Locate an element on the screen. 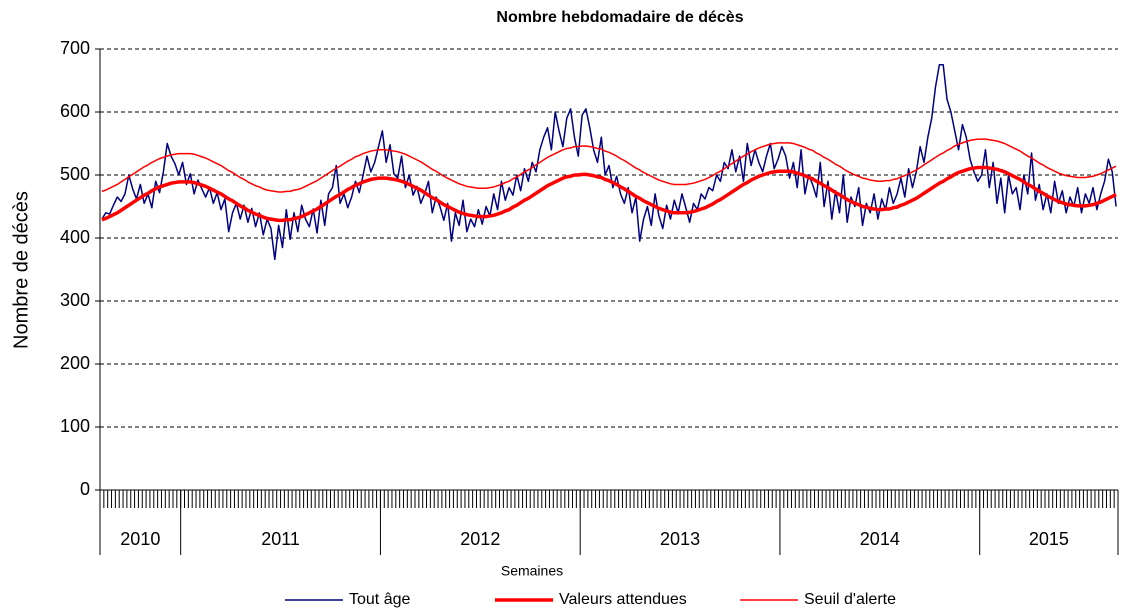 Image resolution: width=1124 pixels, height=611 pixels. y-tick-label: 0 is located at coordinates (85, 489).